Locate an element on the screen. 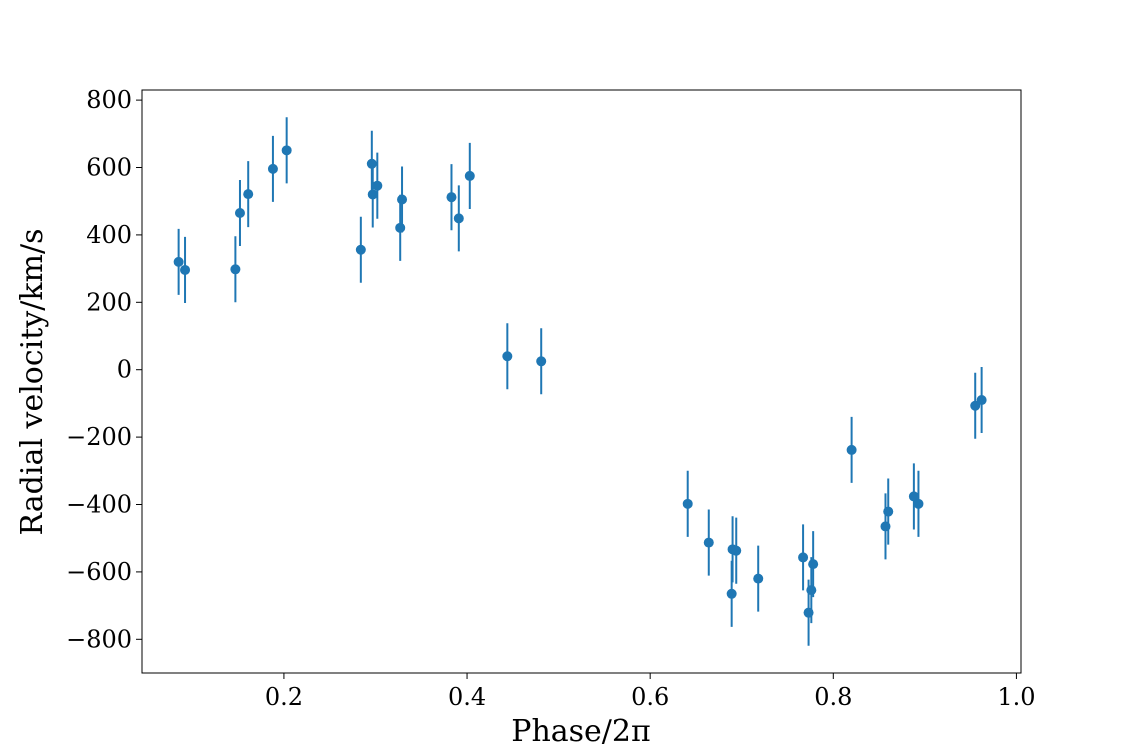 The height and width of the screenshot is (756, 1134). x-tick-label: 0.8 is located at coordinates (833, 697).